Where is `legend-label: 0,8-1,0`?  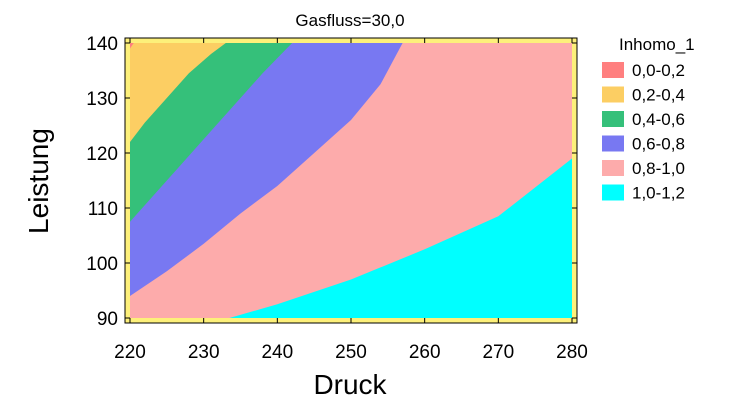 legend-label: 0,8-1,0 is located at coordinates (658, 168).